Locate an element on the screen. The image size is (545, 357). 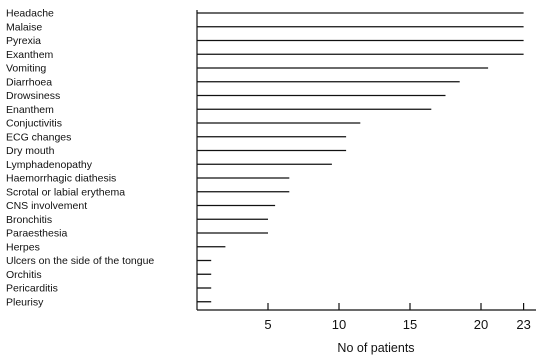
x-tick-label: 15 is located at coordinates (410, 324).